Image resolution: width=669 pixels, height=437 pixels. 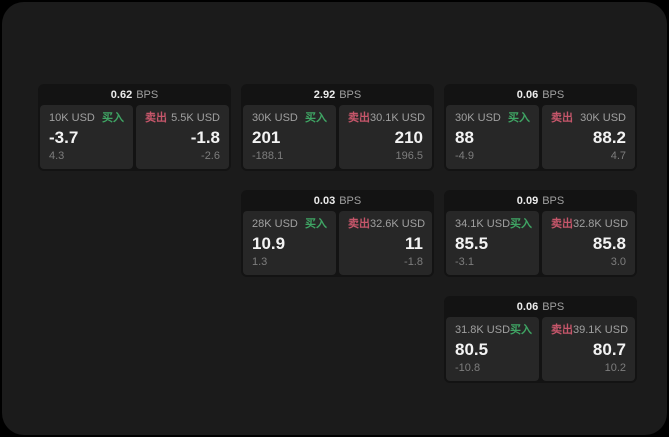 What do you see at coordinates (483, 224) in the screenshot?
I see `buy-amount: 34.1K USD` at bounding box center [483, 224].